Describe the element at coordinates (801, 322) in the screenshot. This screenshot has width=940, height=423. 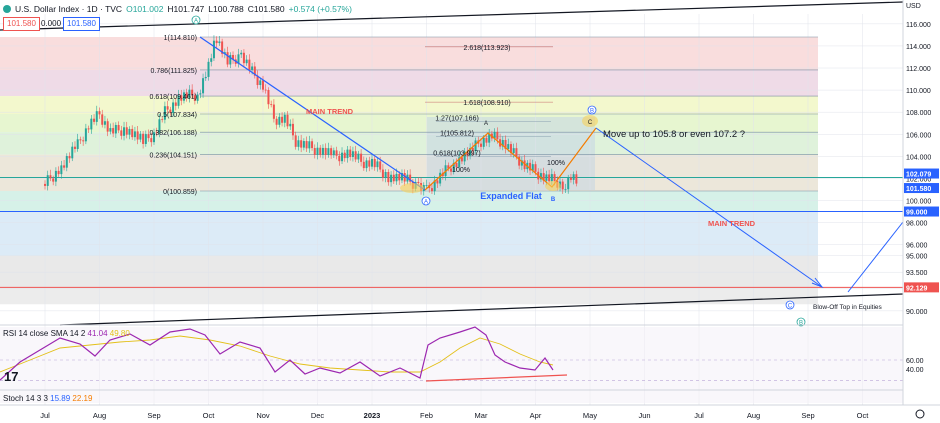
I see `wave-b-circle-2-circle` at that location.